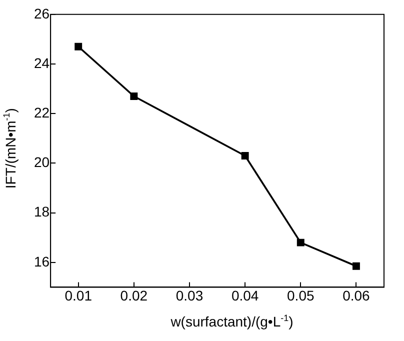 This screenshot has height=341, width=404. I want to click on y-tick-label: 24, so click(42, 62).